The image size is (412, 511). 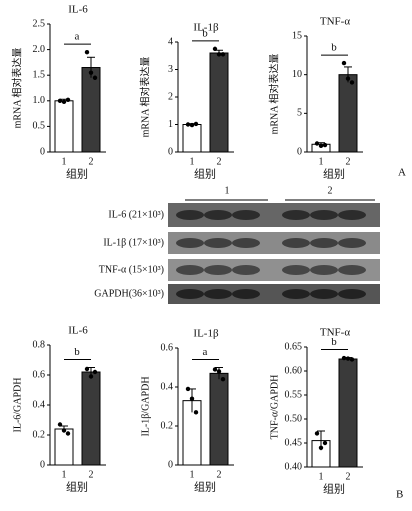 What do you see at coordinates (145, 406) in the screenshot?
I see `y-axis-label: IL-1β/GAPDH` at bounding box center [145, 406].